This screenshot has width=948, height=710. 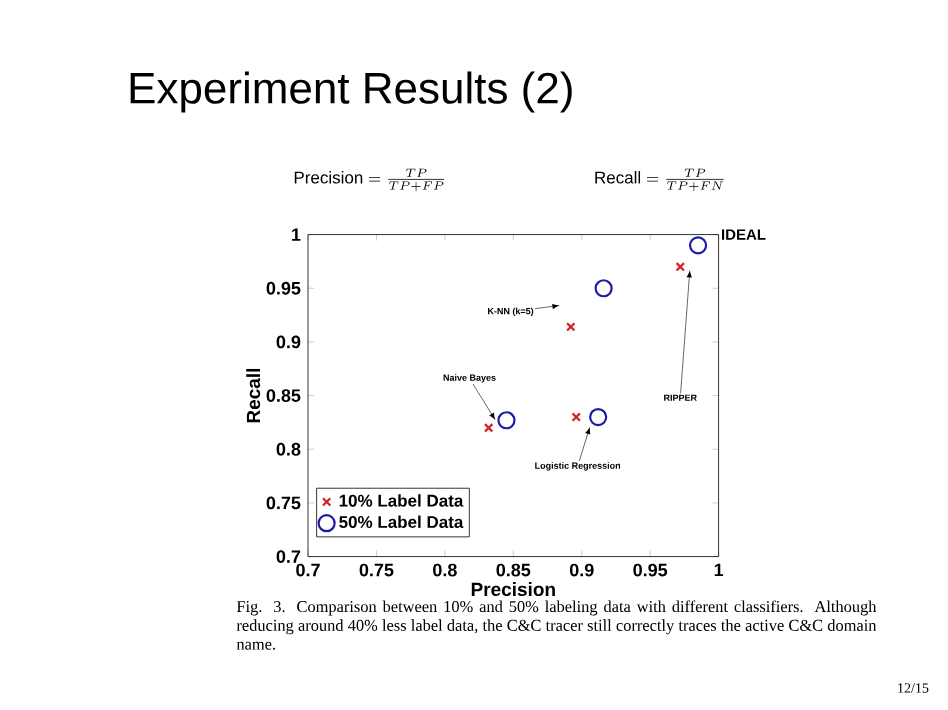 What do you see at coordinates (296, 234) in the screenshot?
I see `y-tick-label: 1` at bounding box center [296, 234].